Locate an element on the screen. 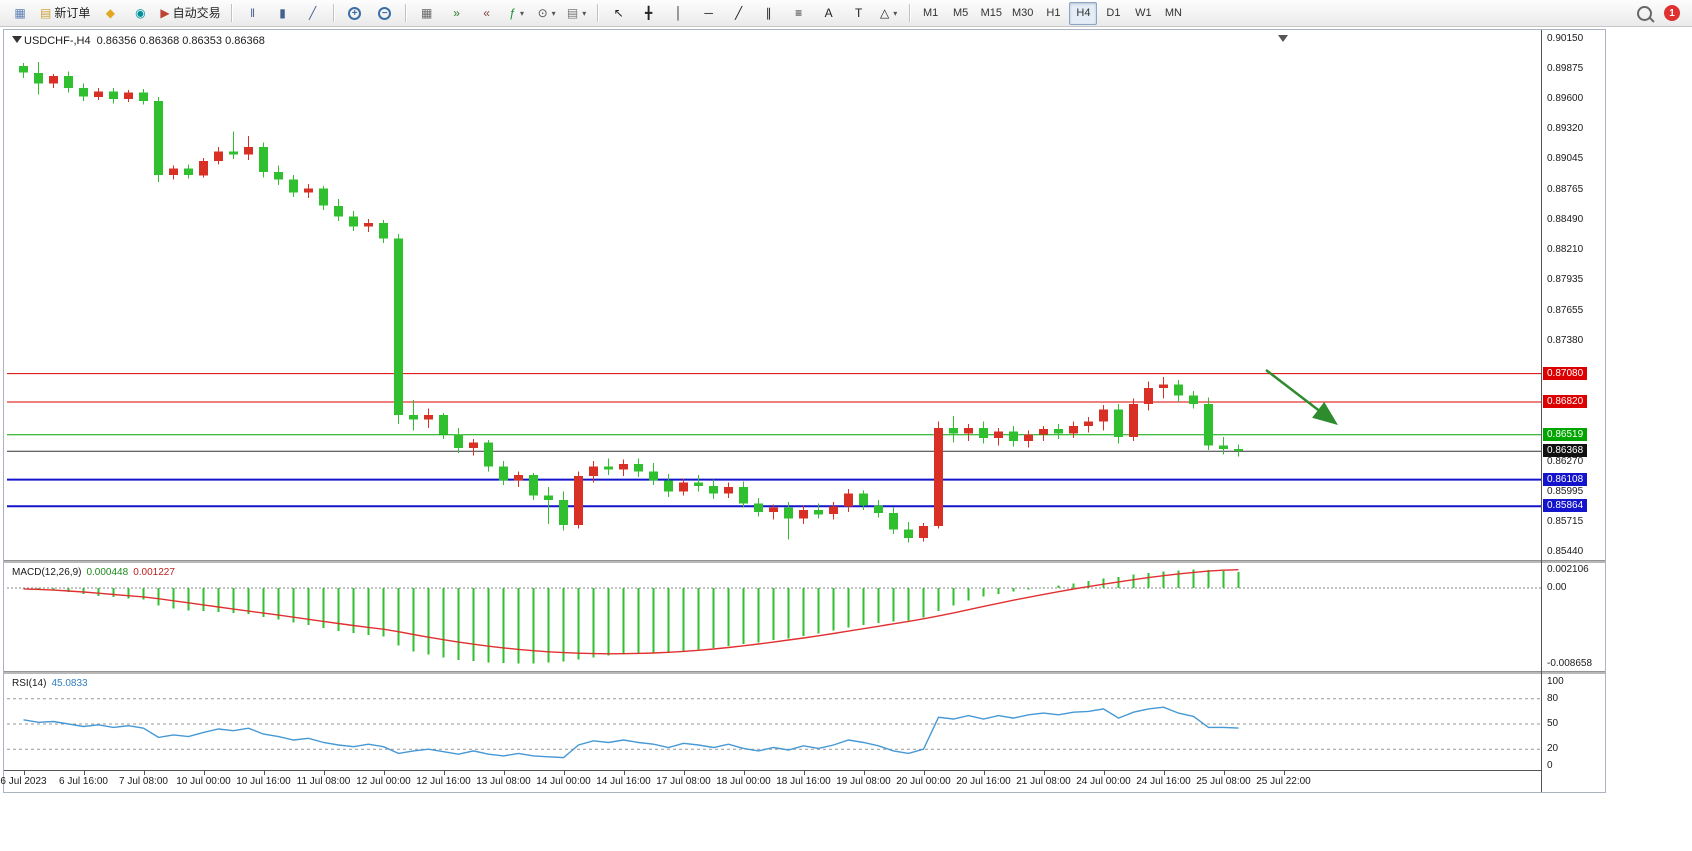 This screenshot has height=851, width=1692. chart-symbol-period: USDCHF-,H4 is located at coordinates (57, 41).